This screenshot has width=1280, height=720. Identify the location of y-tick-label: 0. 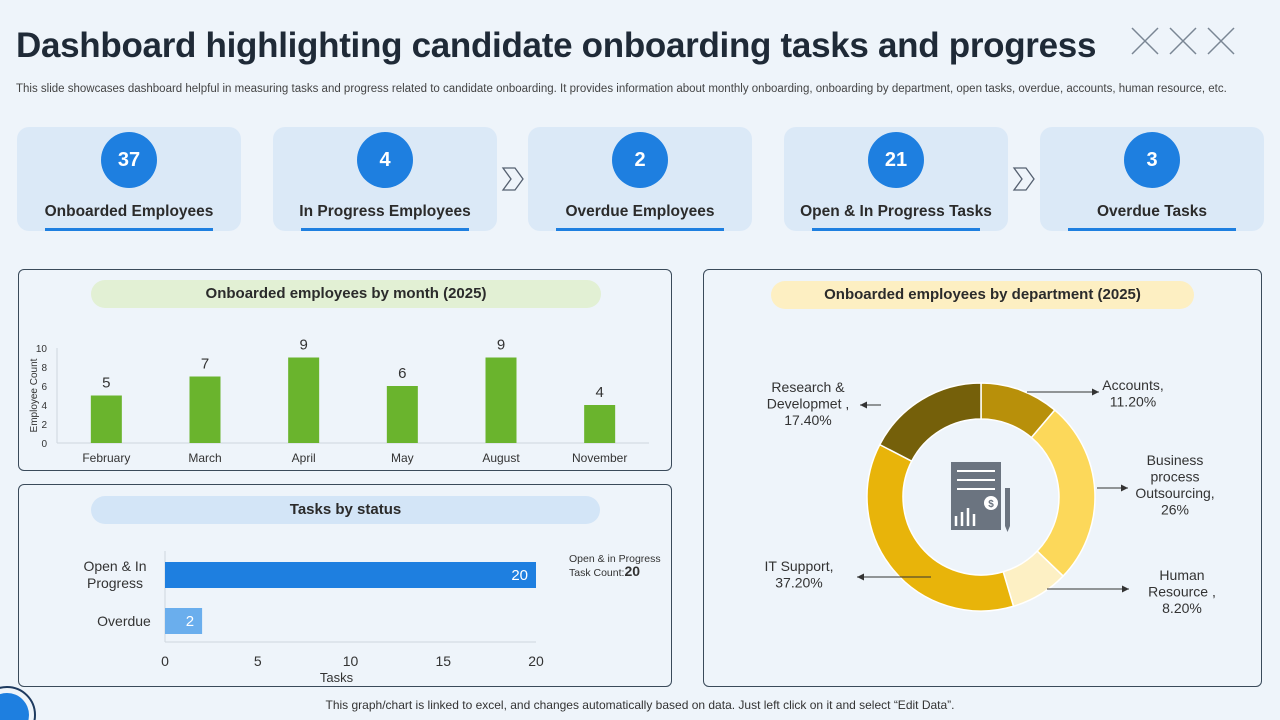
(44, 444).